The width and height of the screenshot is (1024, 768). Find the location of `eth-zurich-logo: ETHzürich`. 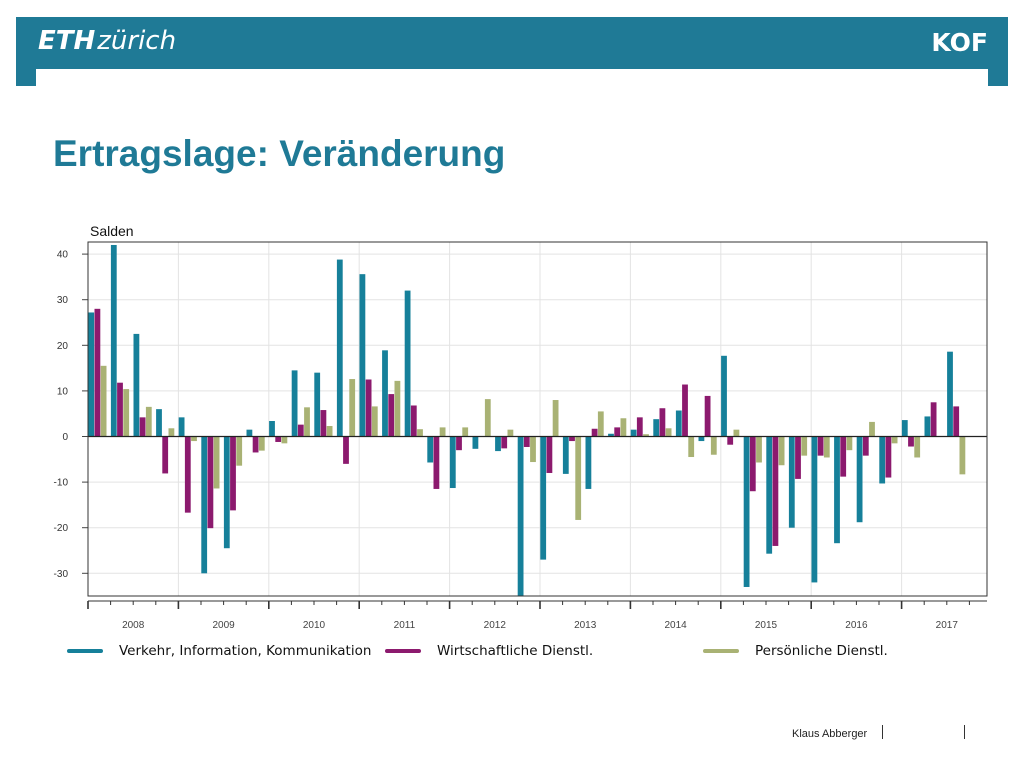

eth-zurich-logo: ETHzürich is located at coordinates (107, 41).